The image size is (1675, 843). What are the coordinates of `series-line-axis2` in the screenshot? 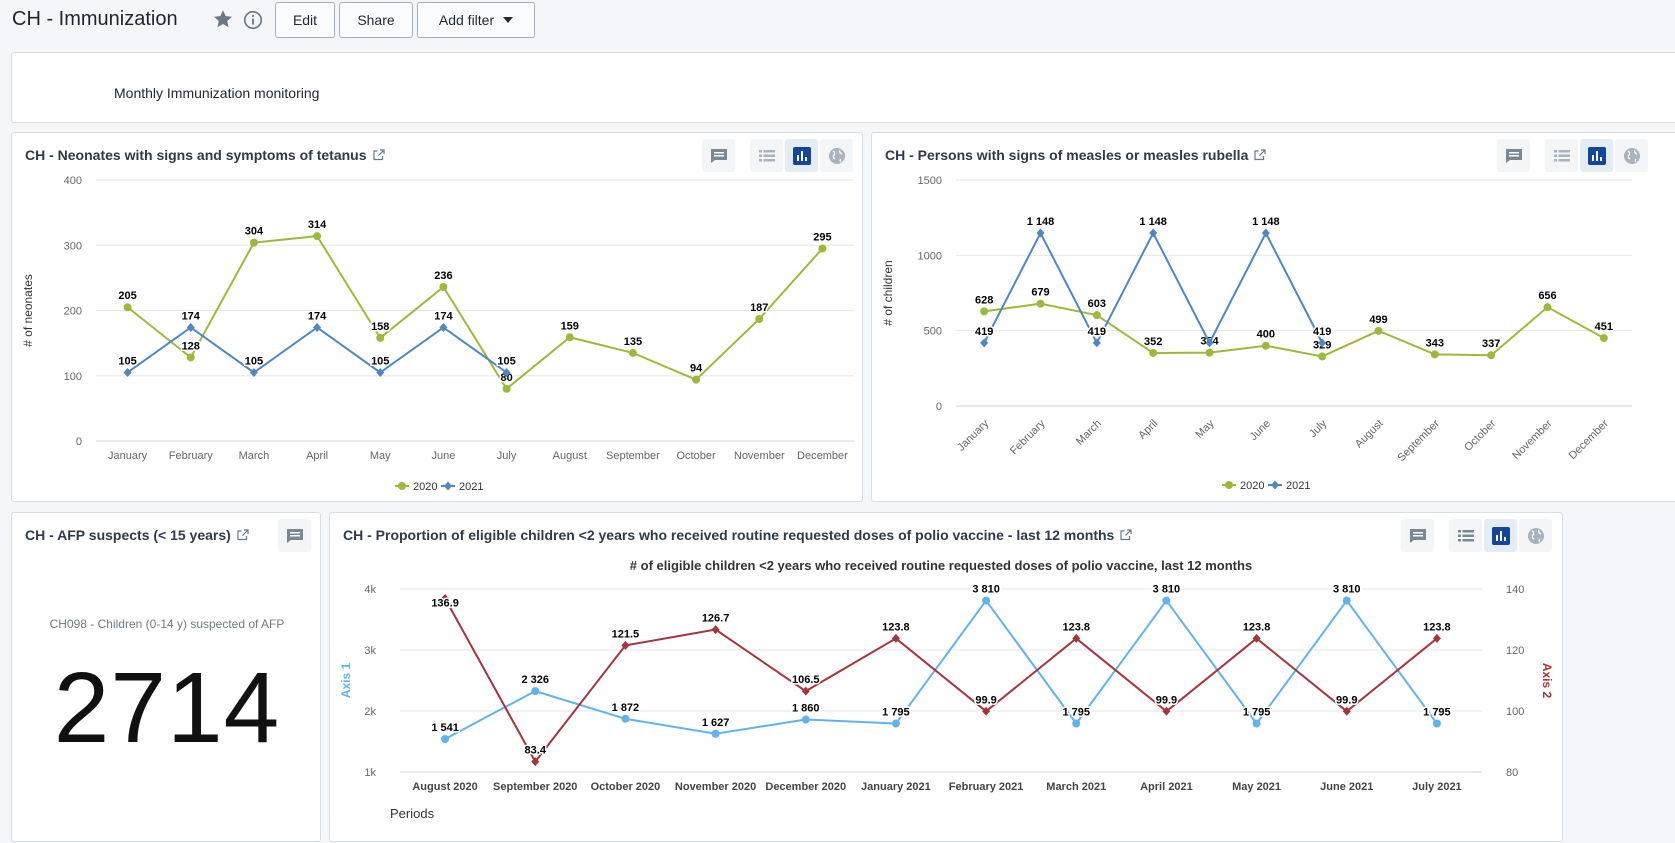 It's located at (941, 680).